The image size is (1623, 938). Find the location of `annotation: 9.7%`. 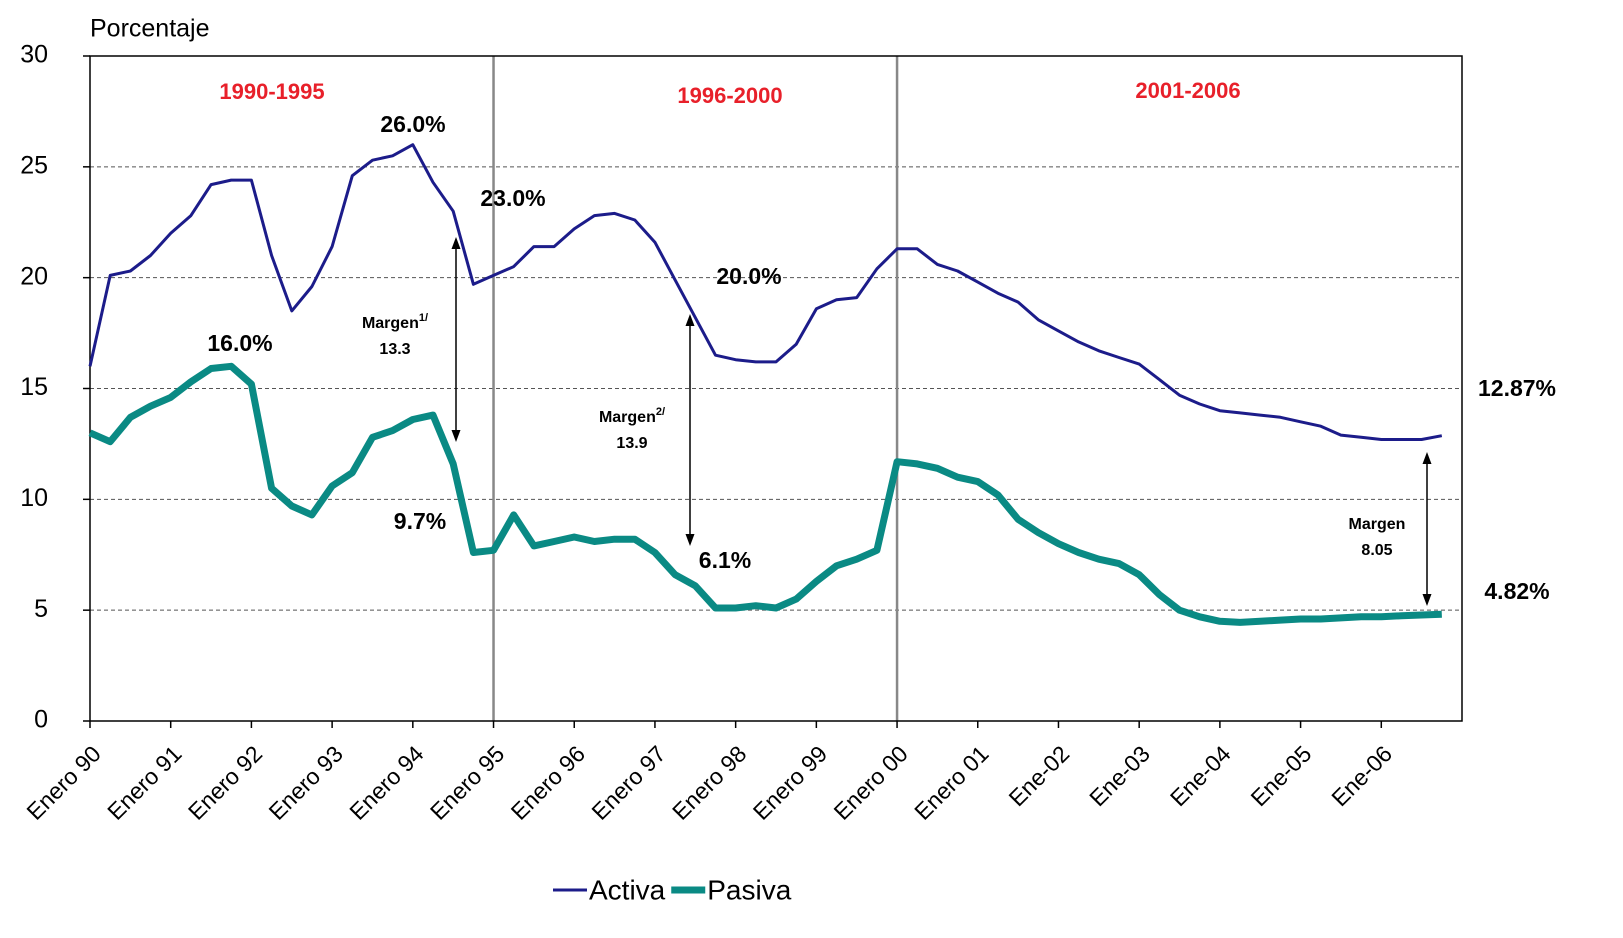

annotation: 9.7% is located at coordinates (420, 521).